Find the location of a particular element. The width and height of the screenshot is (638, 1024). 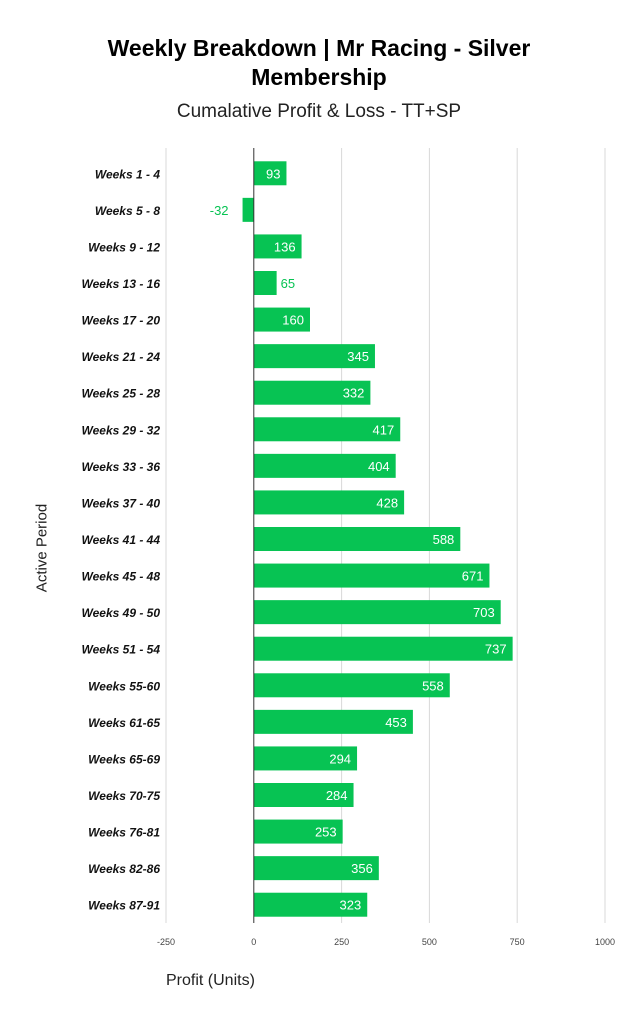

category-label: Weeks 87-91 is located at coordinates (124, 906).